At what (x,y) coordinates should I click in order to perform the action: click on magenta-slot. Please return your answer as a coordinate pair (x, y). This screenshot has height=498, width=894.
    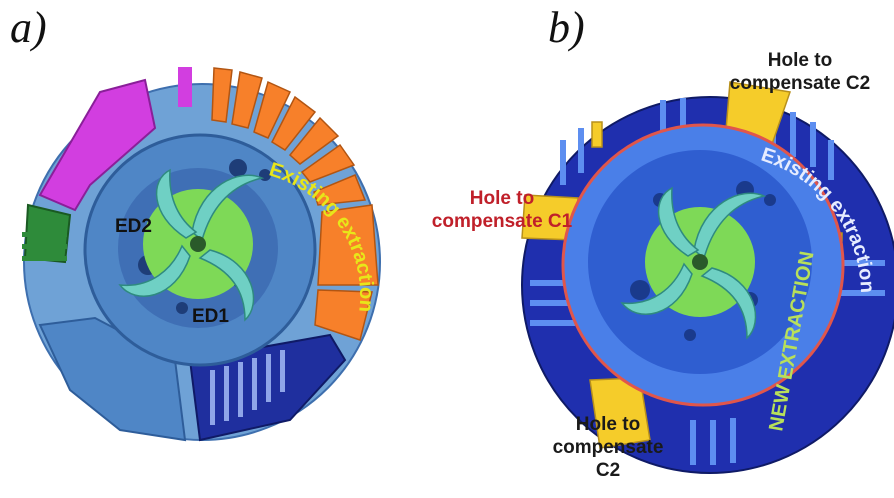
    Looking at the image, I should click on (185, 87).